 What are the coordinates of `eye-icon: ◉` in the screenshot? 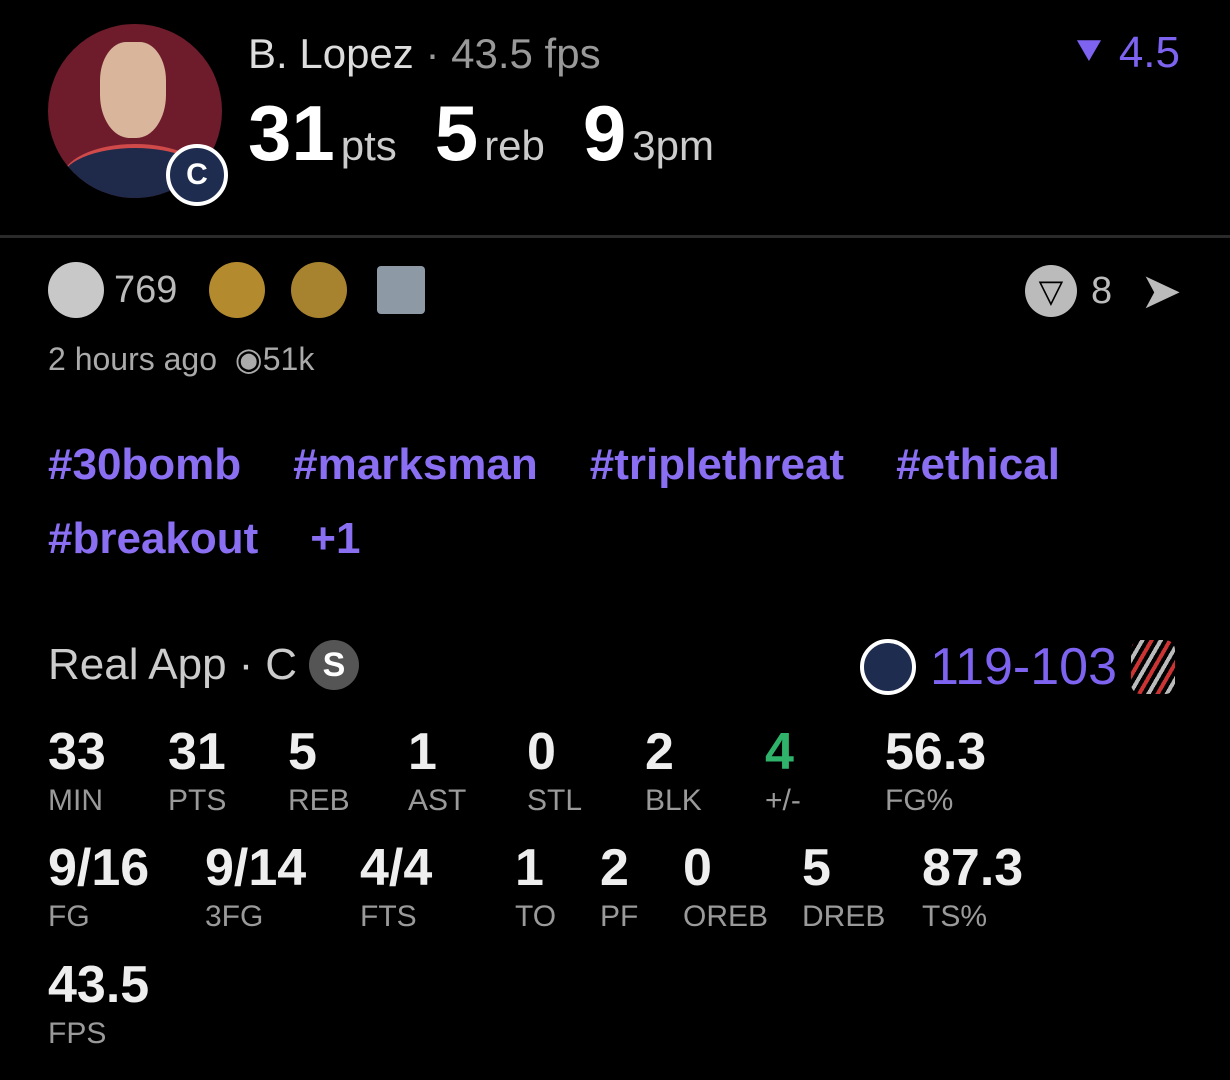 It's located at (248, 359).